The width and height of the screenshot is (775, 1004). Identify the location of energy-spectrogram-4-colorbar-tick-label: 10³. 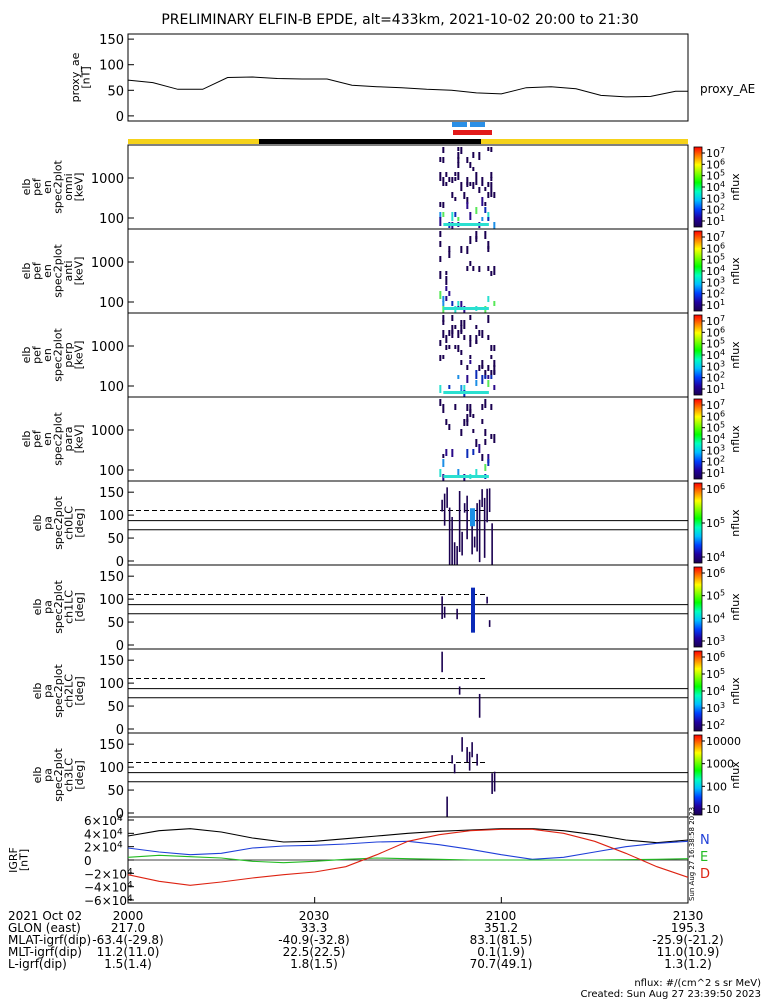
(715, 450).